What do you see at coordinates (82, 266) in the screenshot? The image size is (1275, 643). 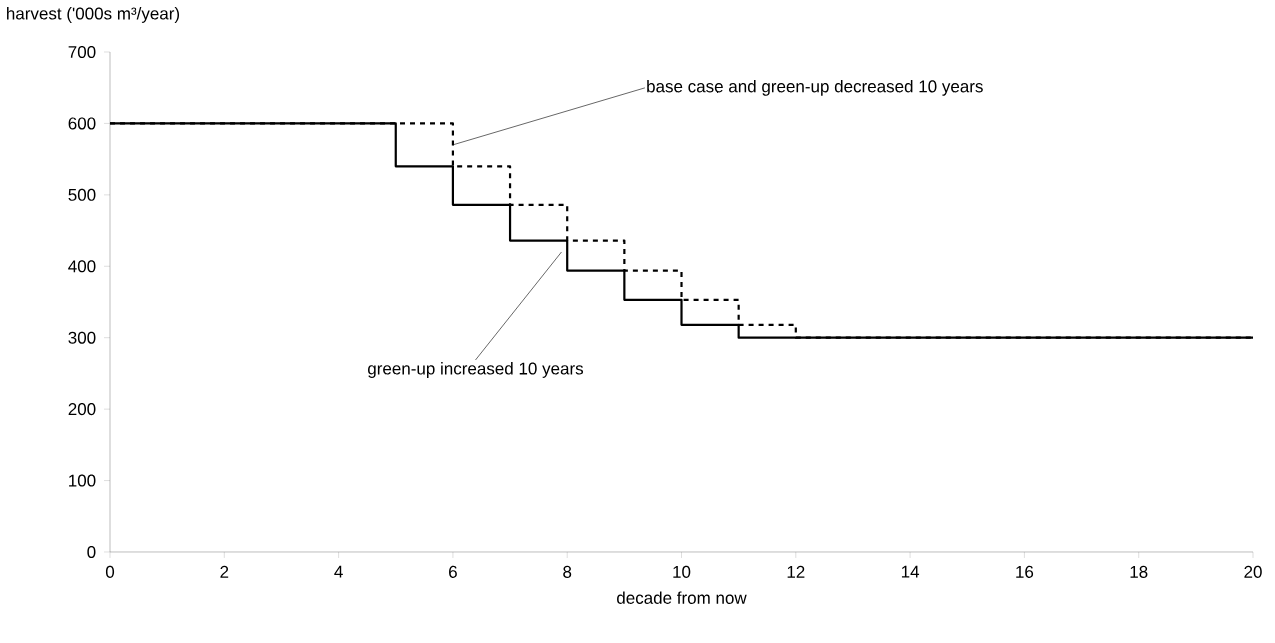 I see `y-tick-label: 400` at bounding box center [82, 266].